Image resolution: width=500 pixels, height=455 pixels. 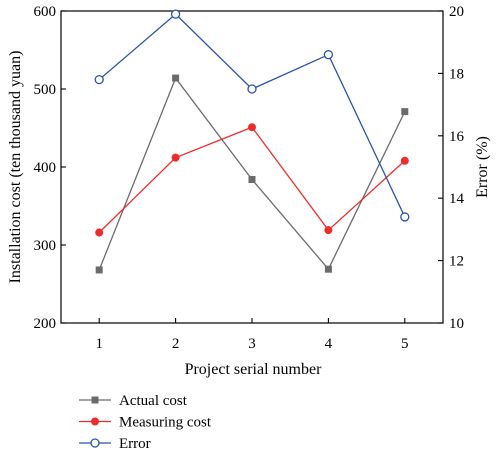 I want to click on legend: Actual cost Measuring cost Error, so click(x=145, y=422).